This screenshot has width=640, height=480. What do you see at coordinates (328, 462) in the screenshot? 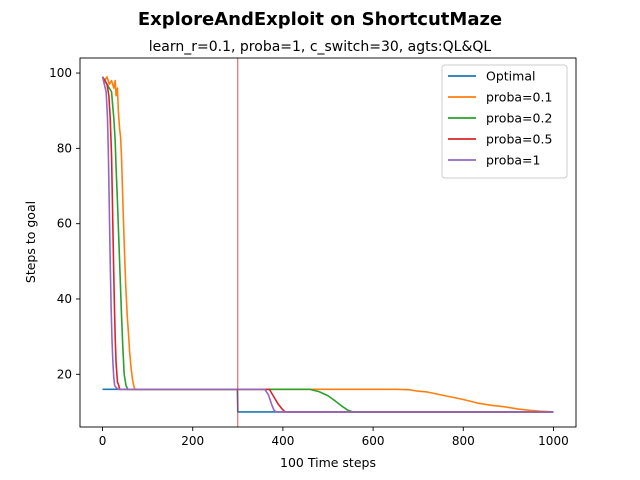
I see `x-axis-label: 100 Time steps` at bounding box center [328, 462].